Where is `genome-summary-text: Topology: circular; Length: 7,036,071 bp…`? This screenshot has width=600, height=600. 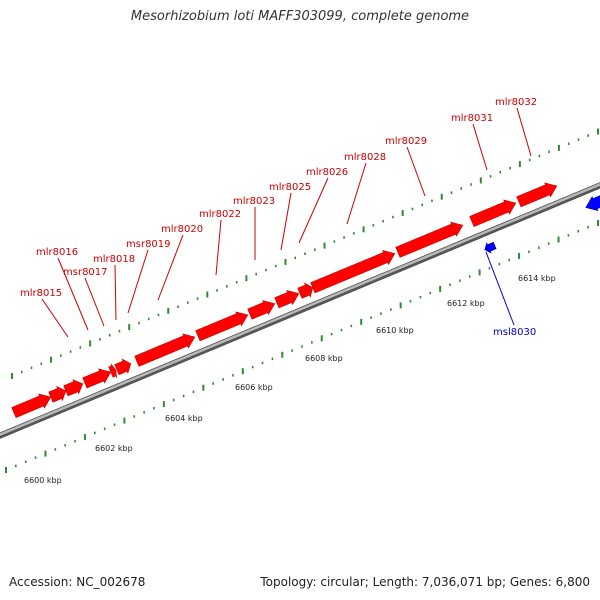
genome-summary-text: Topology: circular; Length: 7,036,071 bp… is located at coordinates (425, 582).